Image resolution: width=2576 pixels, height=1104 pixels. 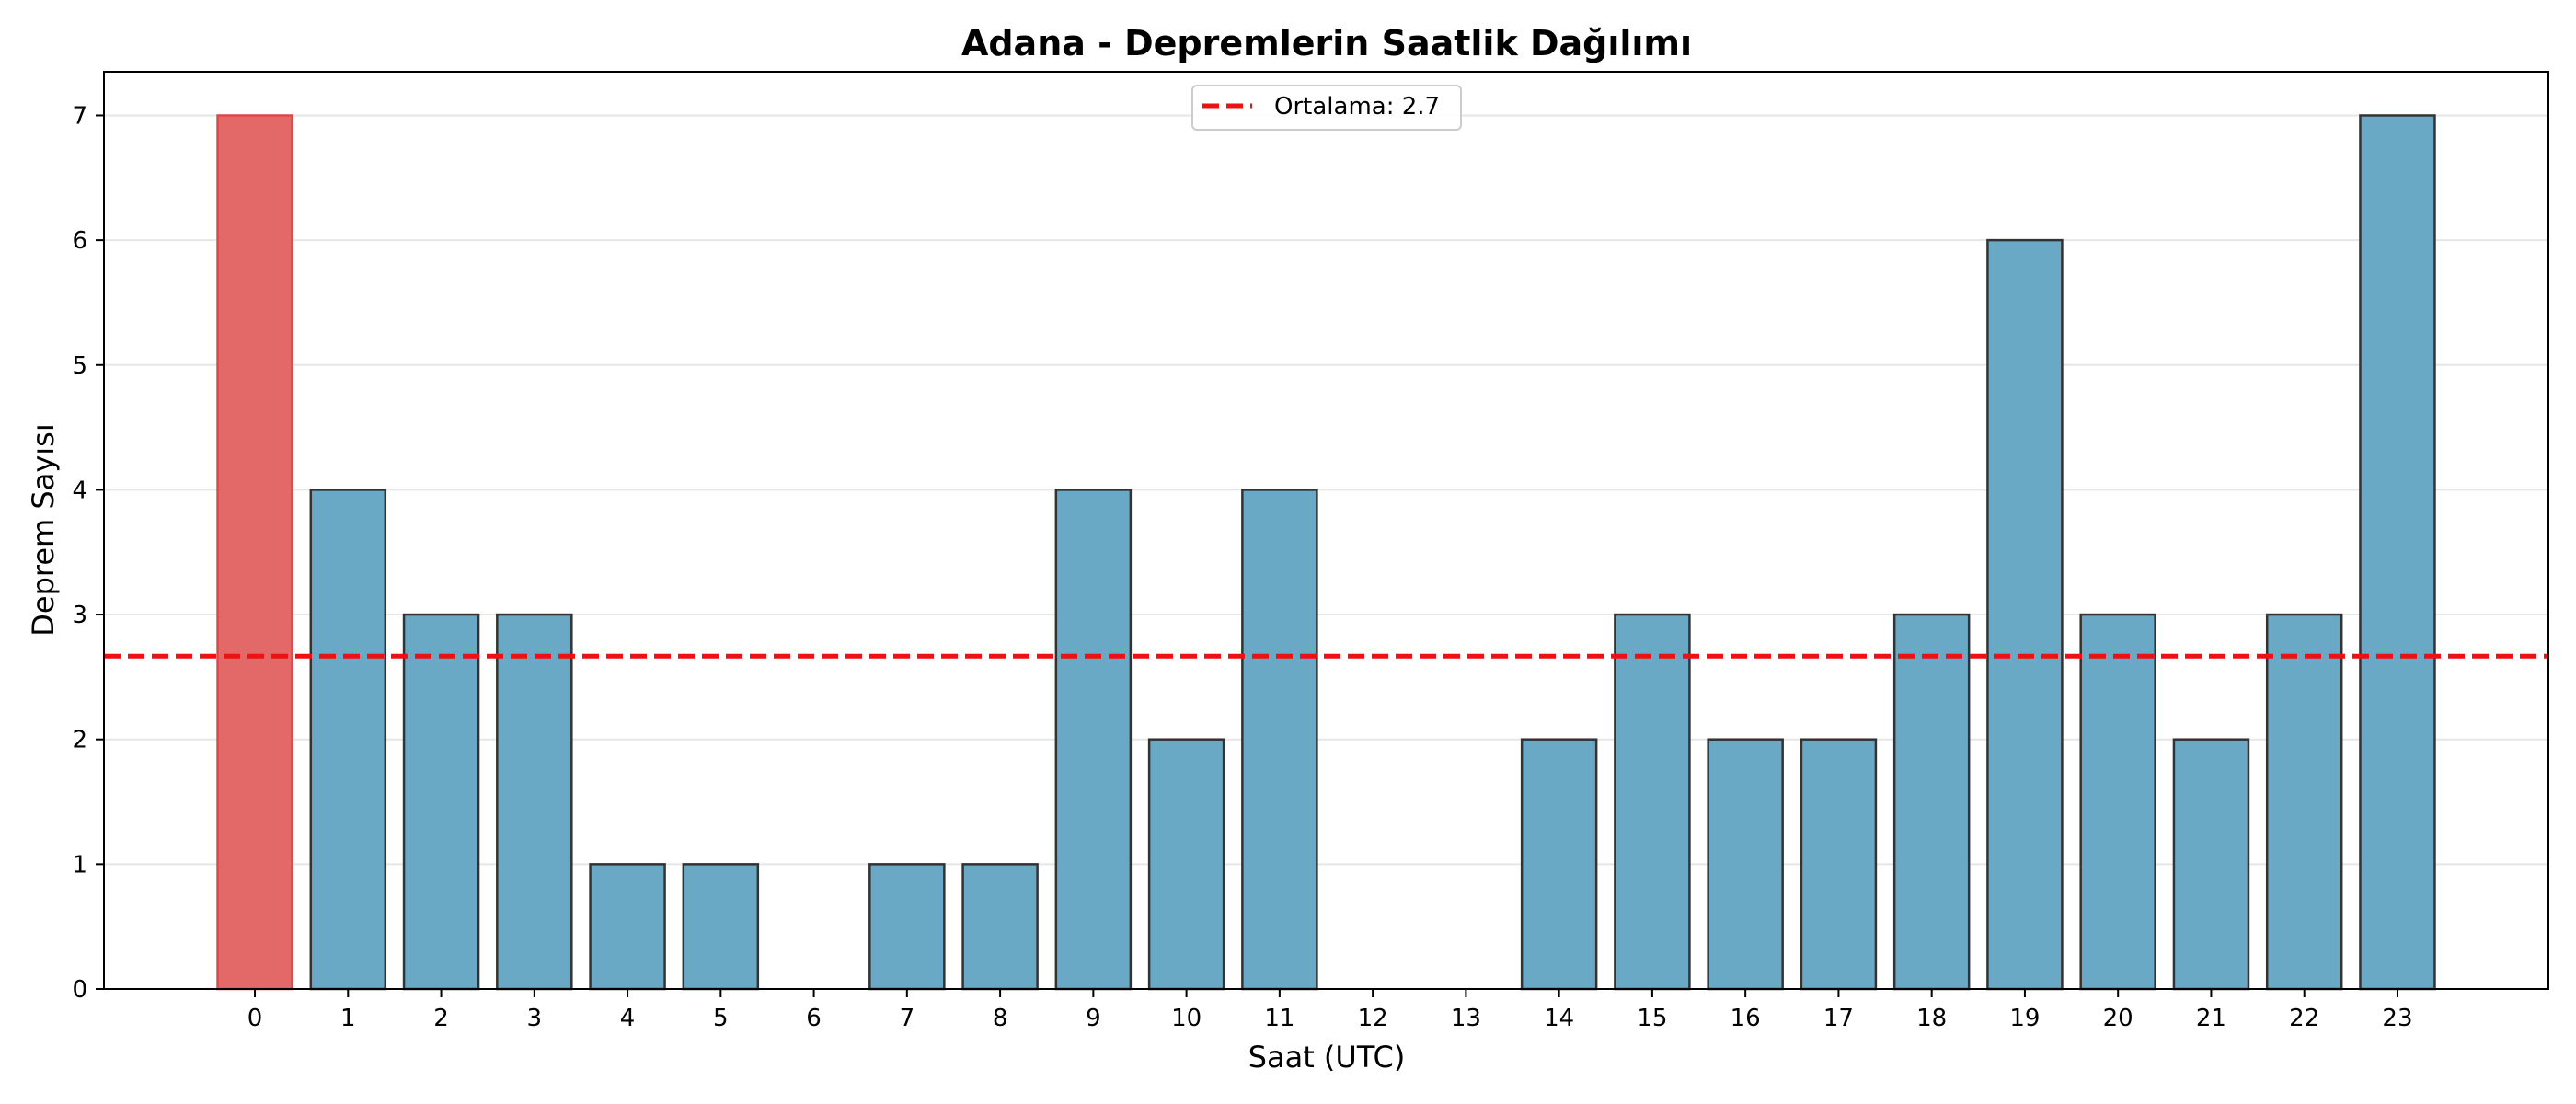 What do you see at coordinates (441, 1018) in the screenshot?
I see `x-tick-label: 2` at bounding box center [441, 1018].